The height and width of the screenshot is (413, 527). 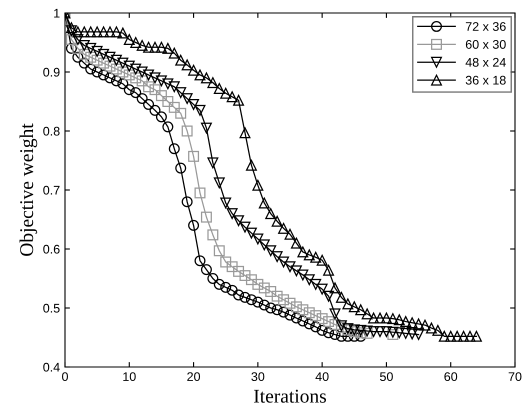 What do you see at coordinates (29, 189) in the screenshot?
I see `y-axis-title: Objective weight` at bounding box center [29, 189].